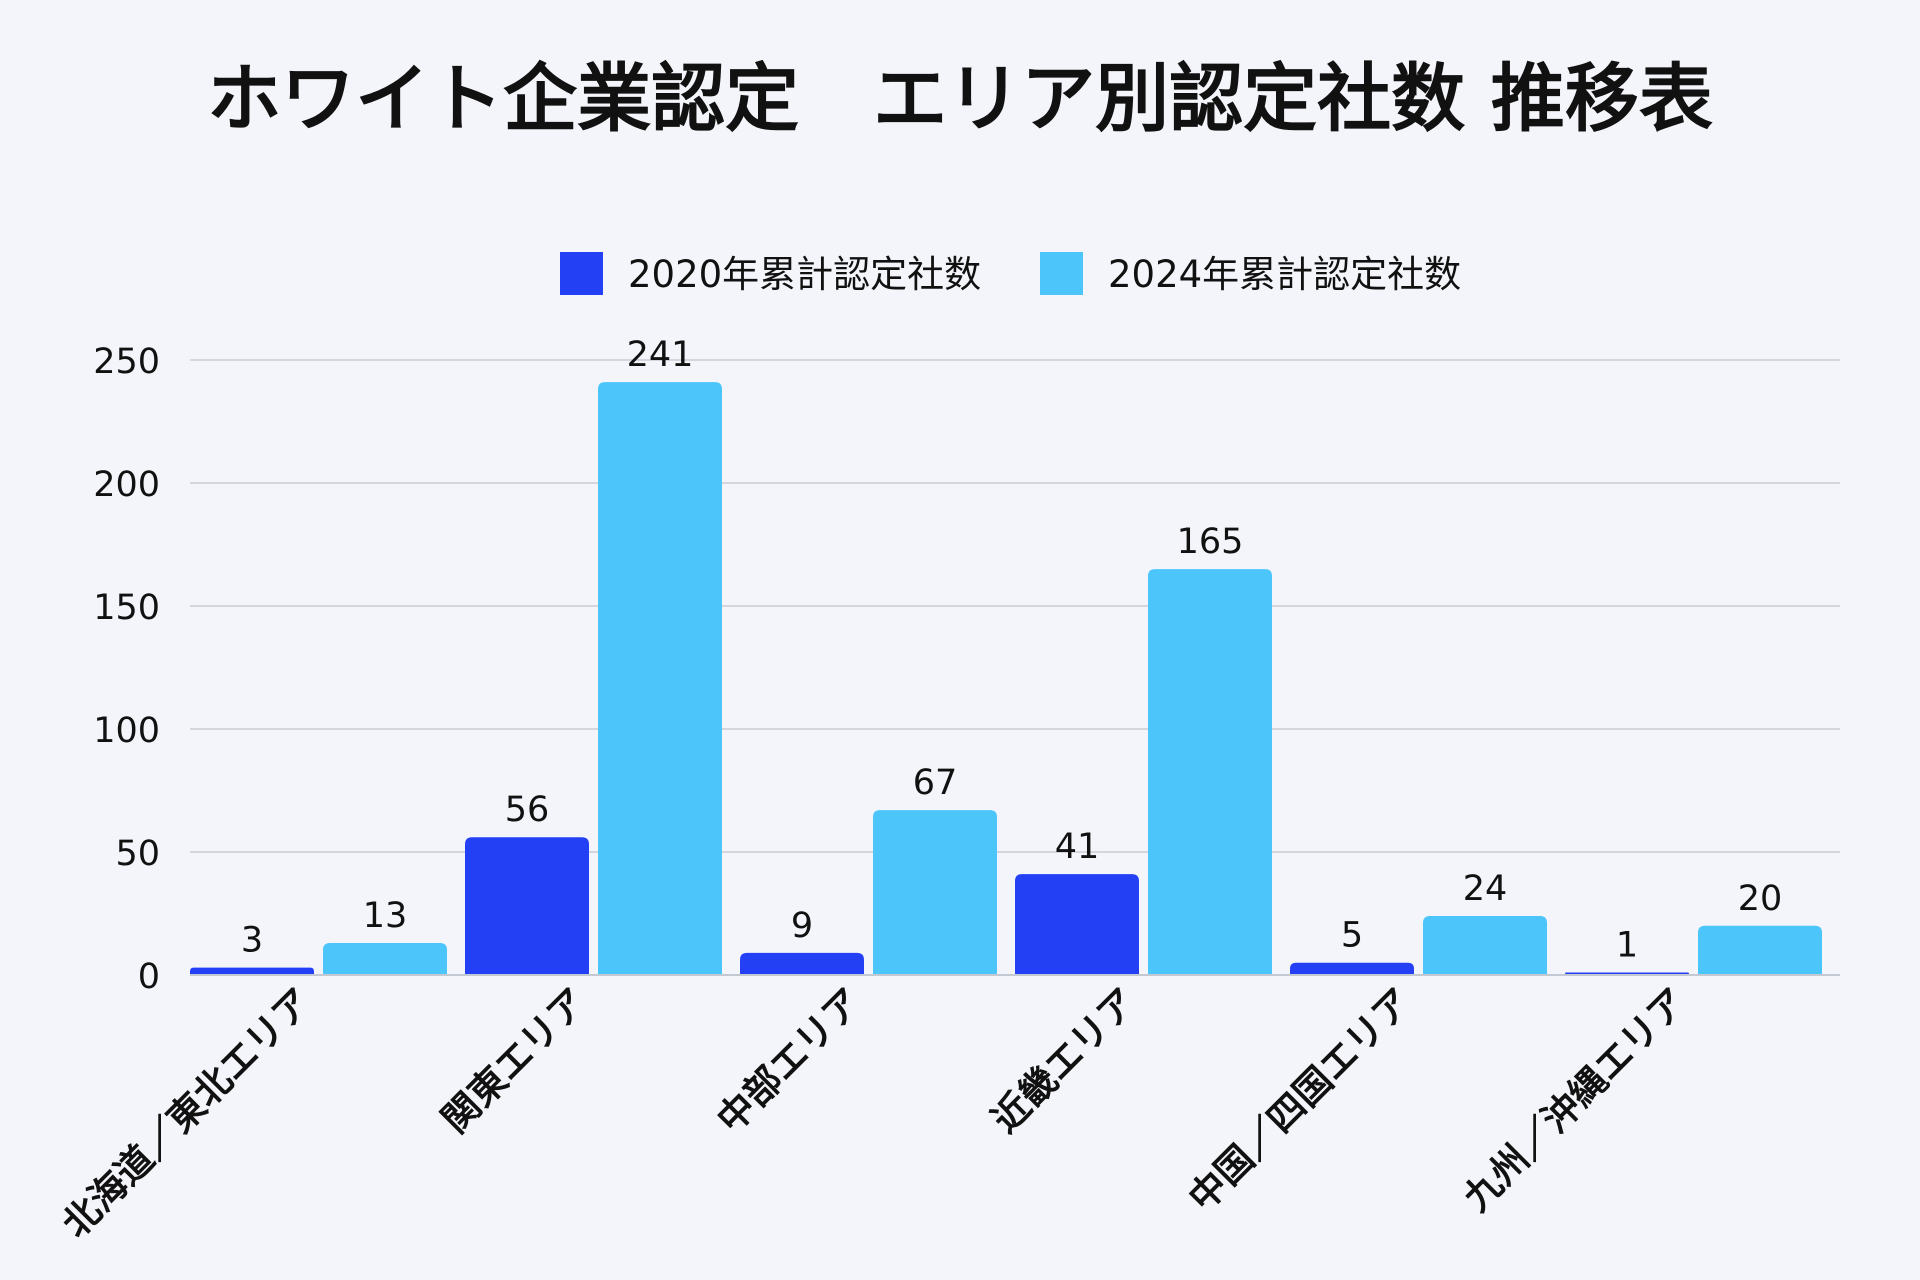 Image resolution: width=1920 pixels, height=1280 pixels. I want to click on x-tick-label-4: 近畿エリア, so click(1064, 1060).